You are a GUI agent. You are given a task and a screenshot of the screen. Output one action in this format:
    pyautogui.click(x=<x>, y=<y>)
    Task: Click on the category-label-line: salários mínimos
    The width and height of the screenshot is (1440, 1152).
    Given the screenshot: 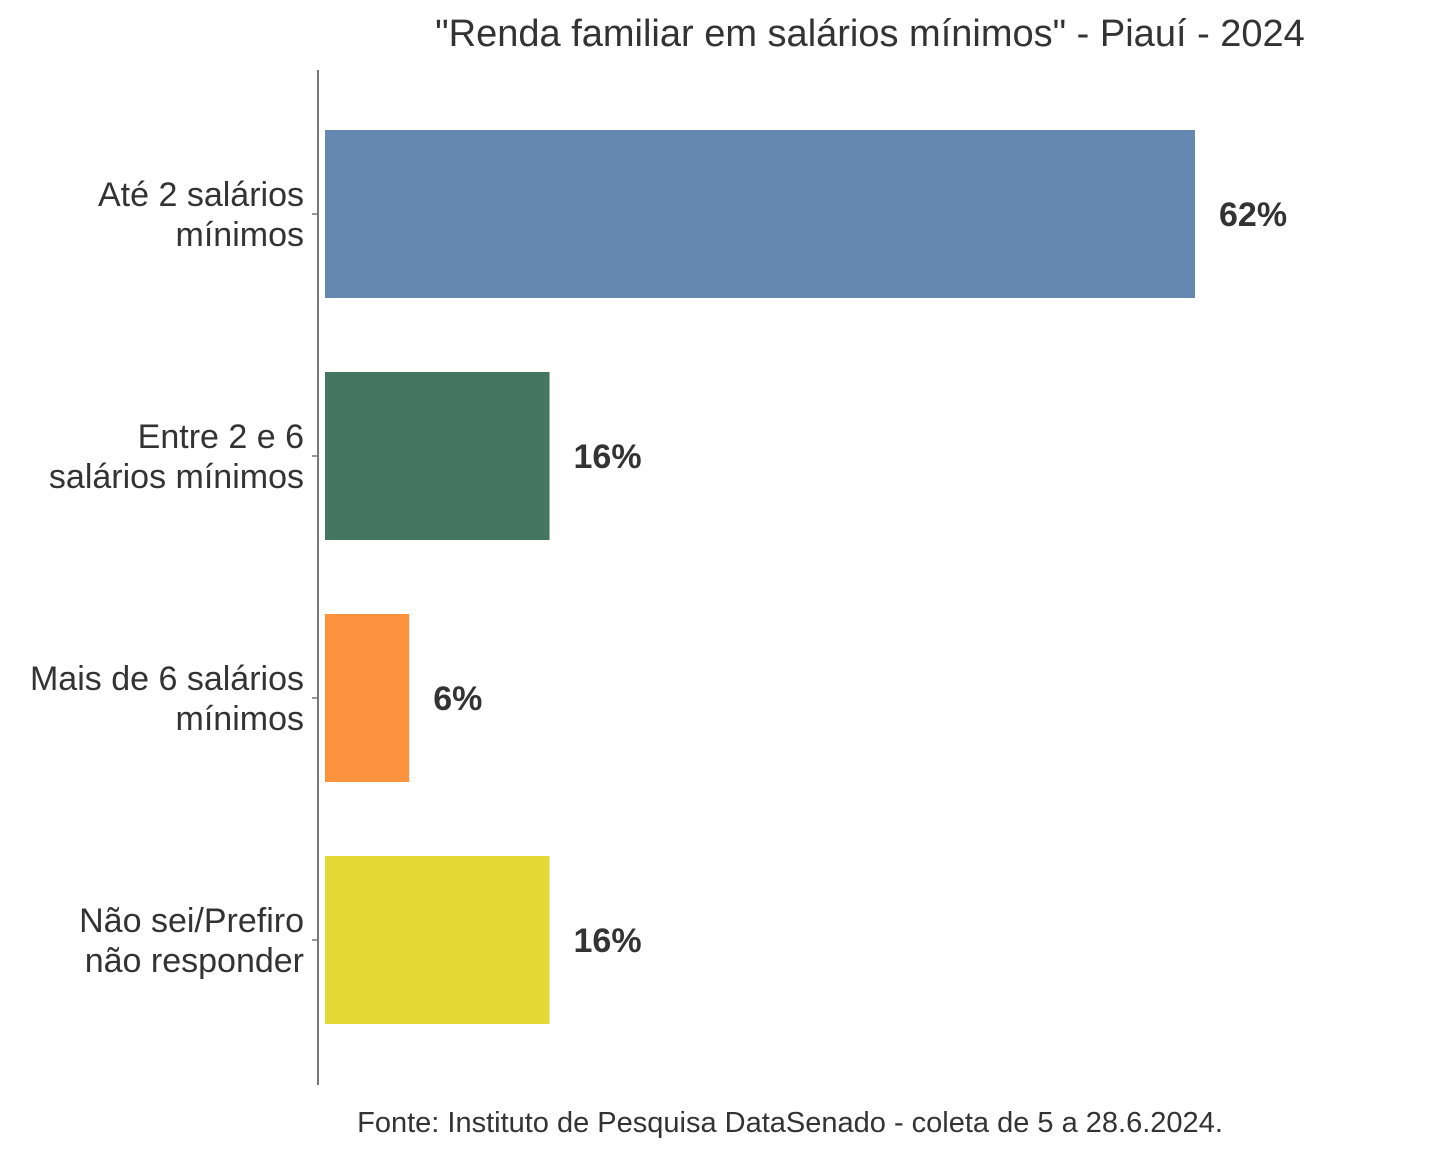 What is the action you would take?
    pyautogui.click(x=176, y=477)
    